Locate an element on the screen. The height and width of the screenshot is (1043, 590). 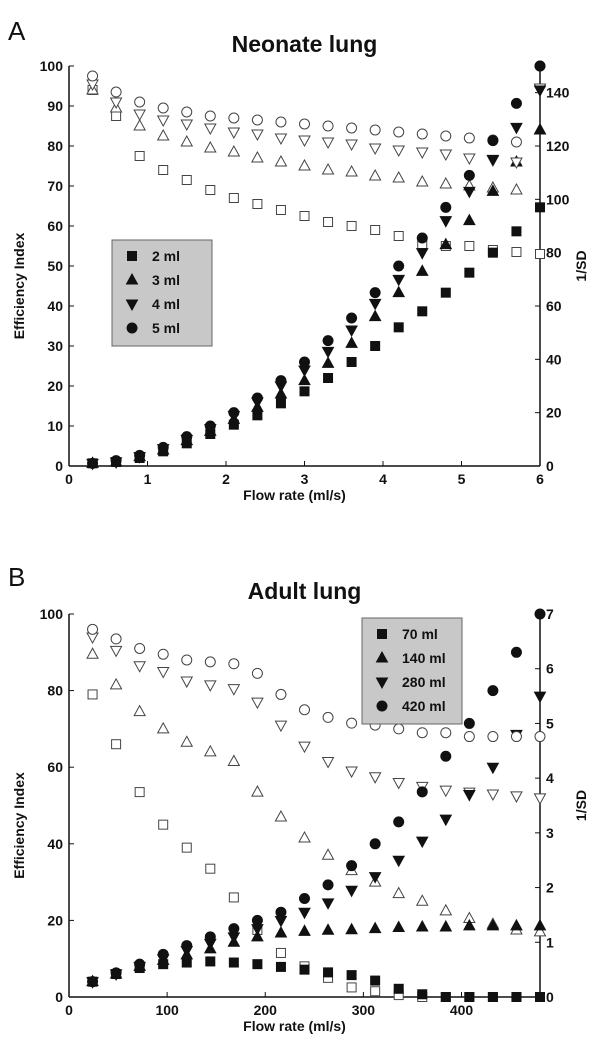
x-tick-label: 300 is located at coordinates (364, 1010).